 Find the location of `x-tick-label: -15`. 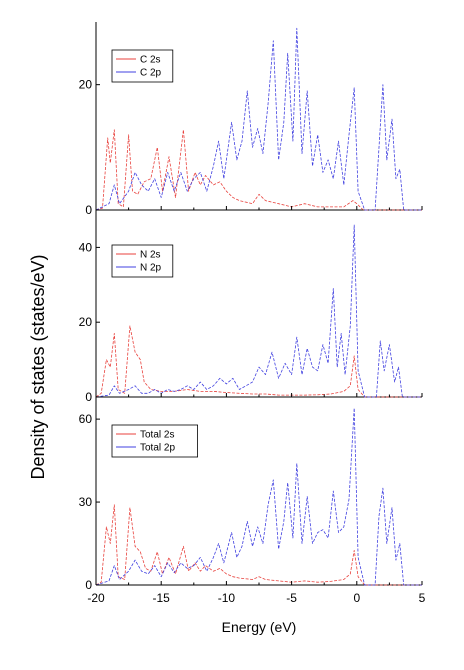

x-tick-label: -15 is located at coordinates (162, 598).